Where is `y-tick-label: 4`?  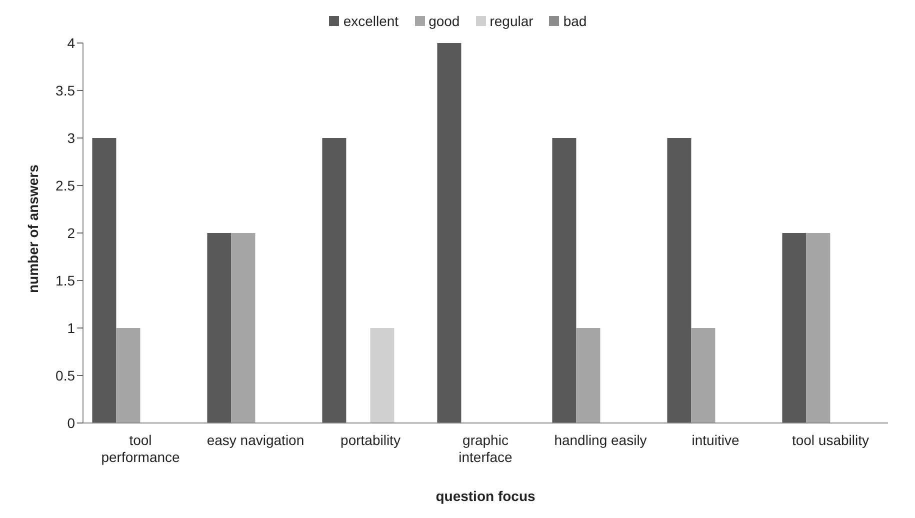 y-tick-label: 4 is located at coordinates (71, 42).